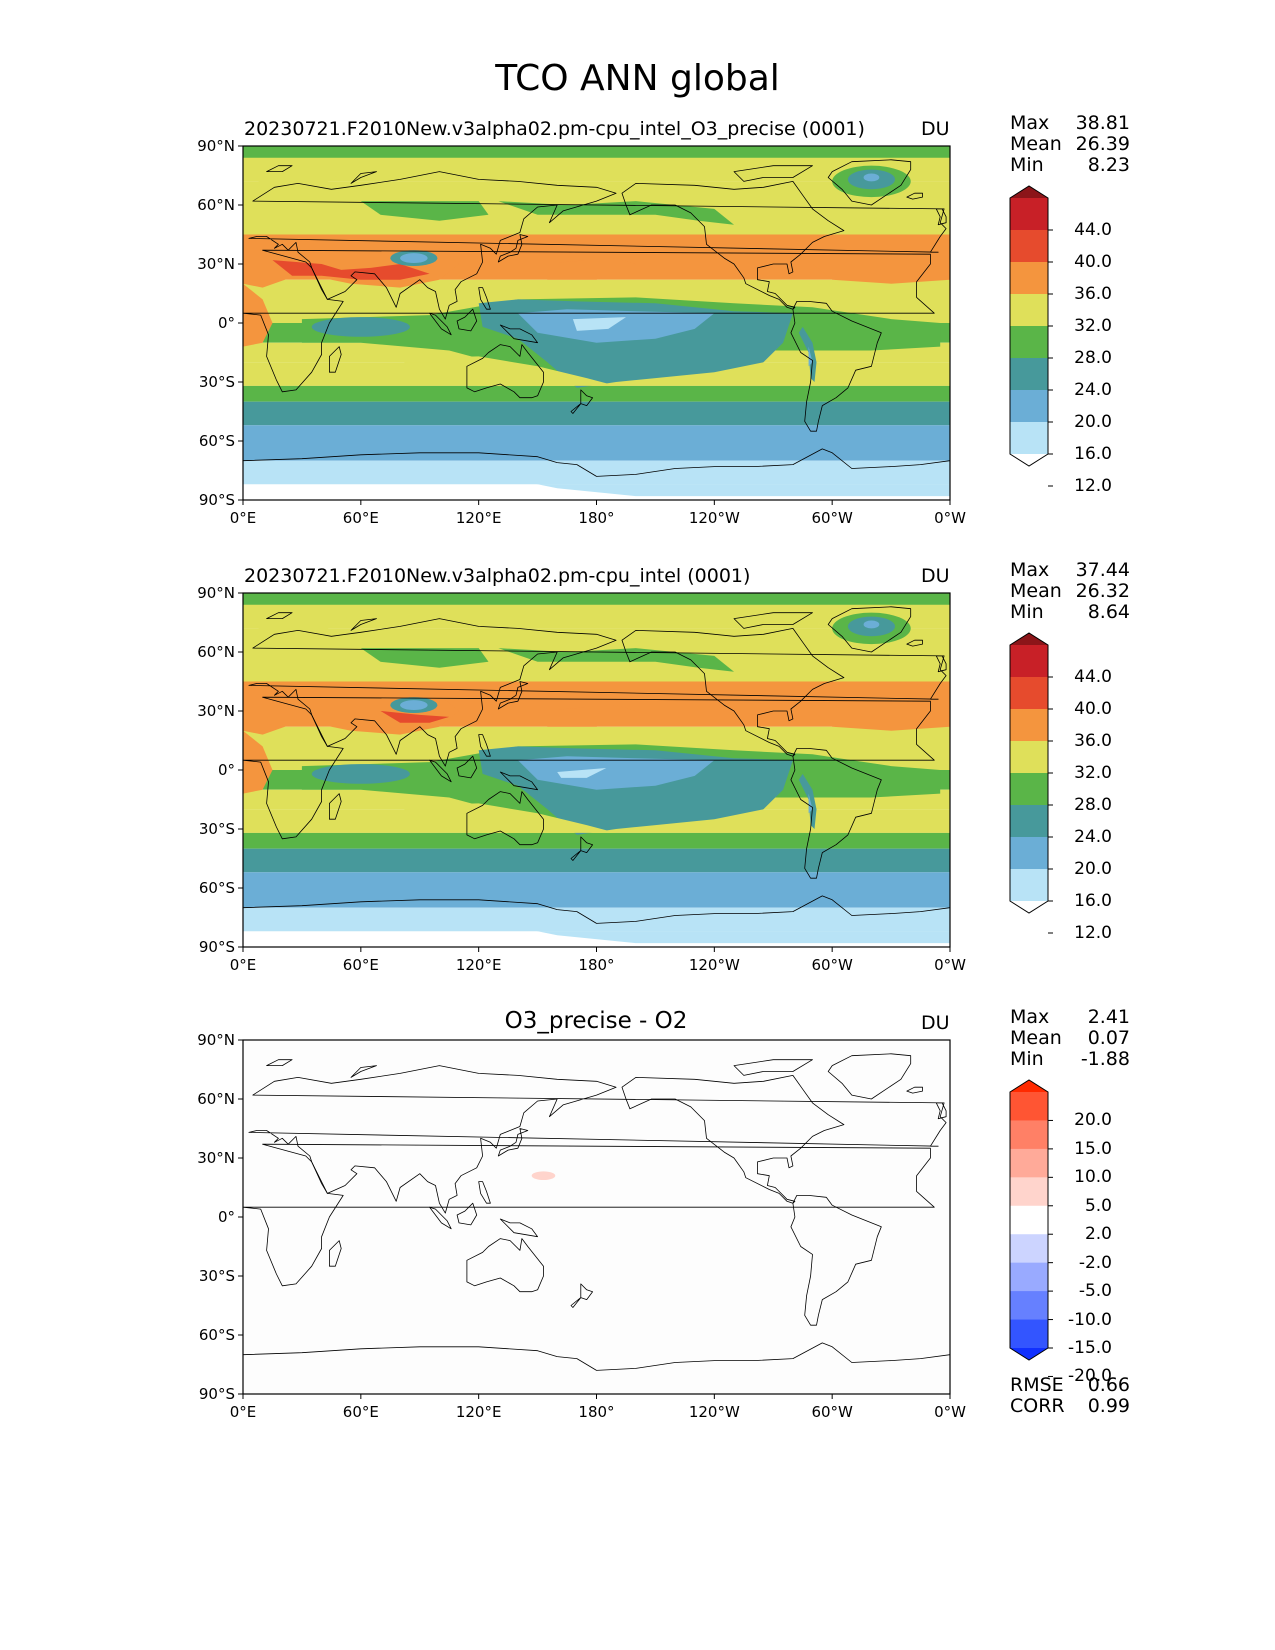 The height and width of the screenshot is (1650, 1275). Describe the element at coordinates (941, 664) in the screenshot. I see `coastline-britain` at that location.